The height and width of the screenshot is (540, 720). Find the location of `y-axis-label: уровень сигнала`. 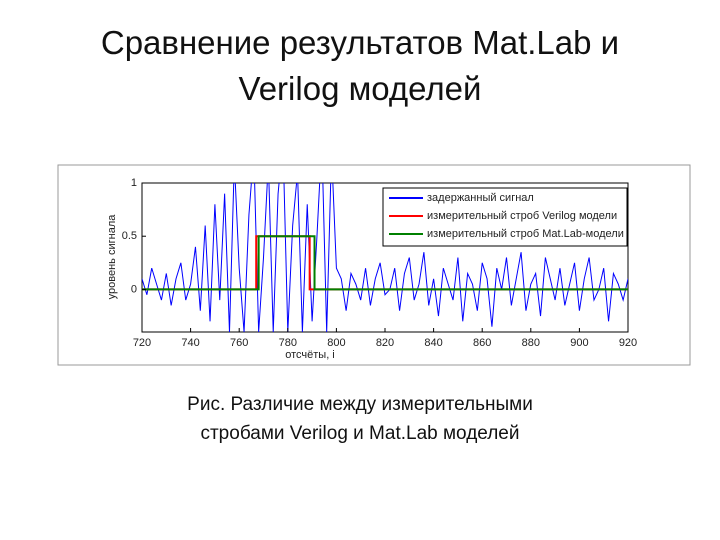

y-axis-label: уровень сигнала is located at coordinates (112, 257).